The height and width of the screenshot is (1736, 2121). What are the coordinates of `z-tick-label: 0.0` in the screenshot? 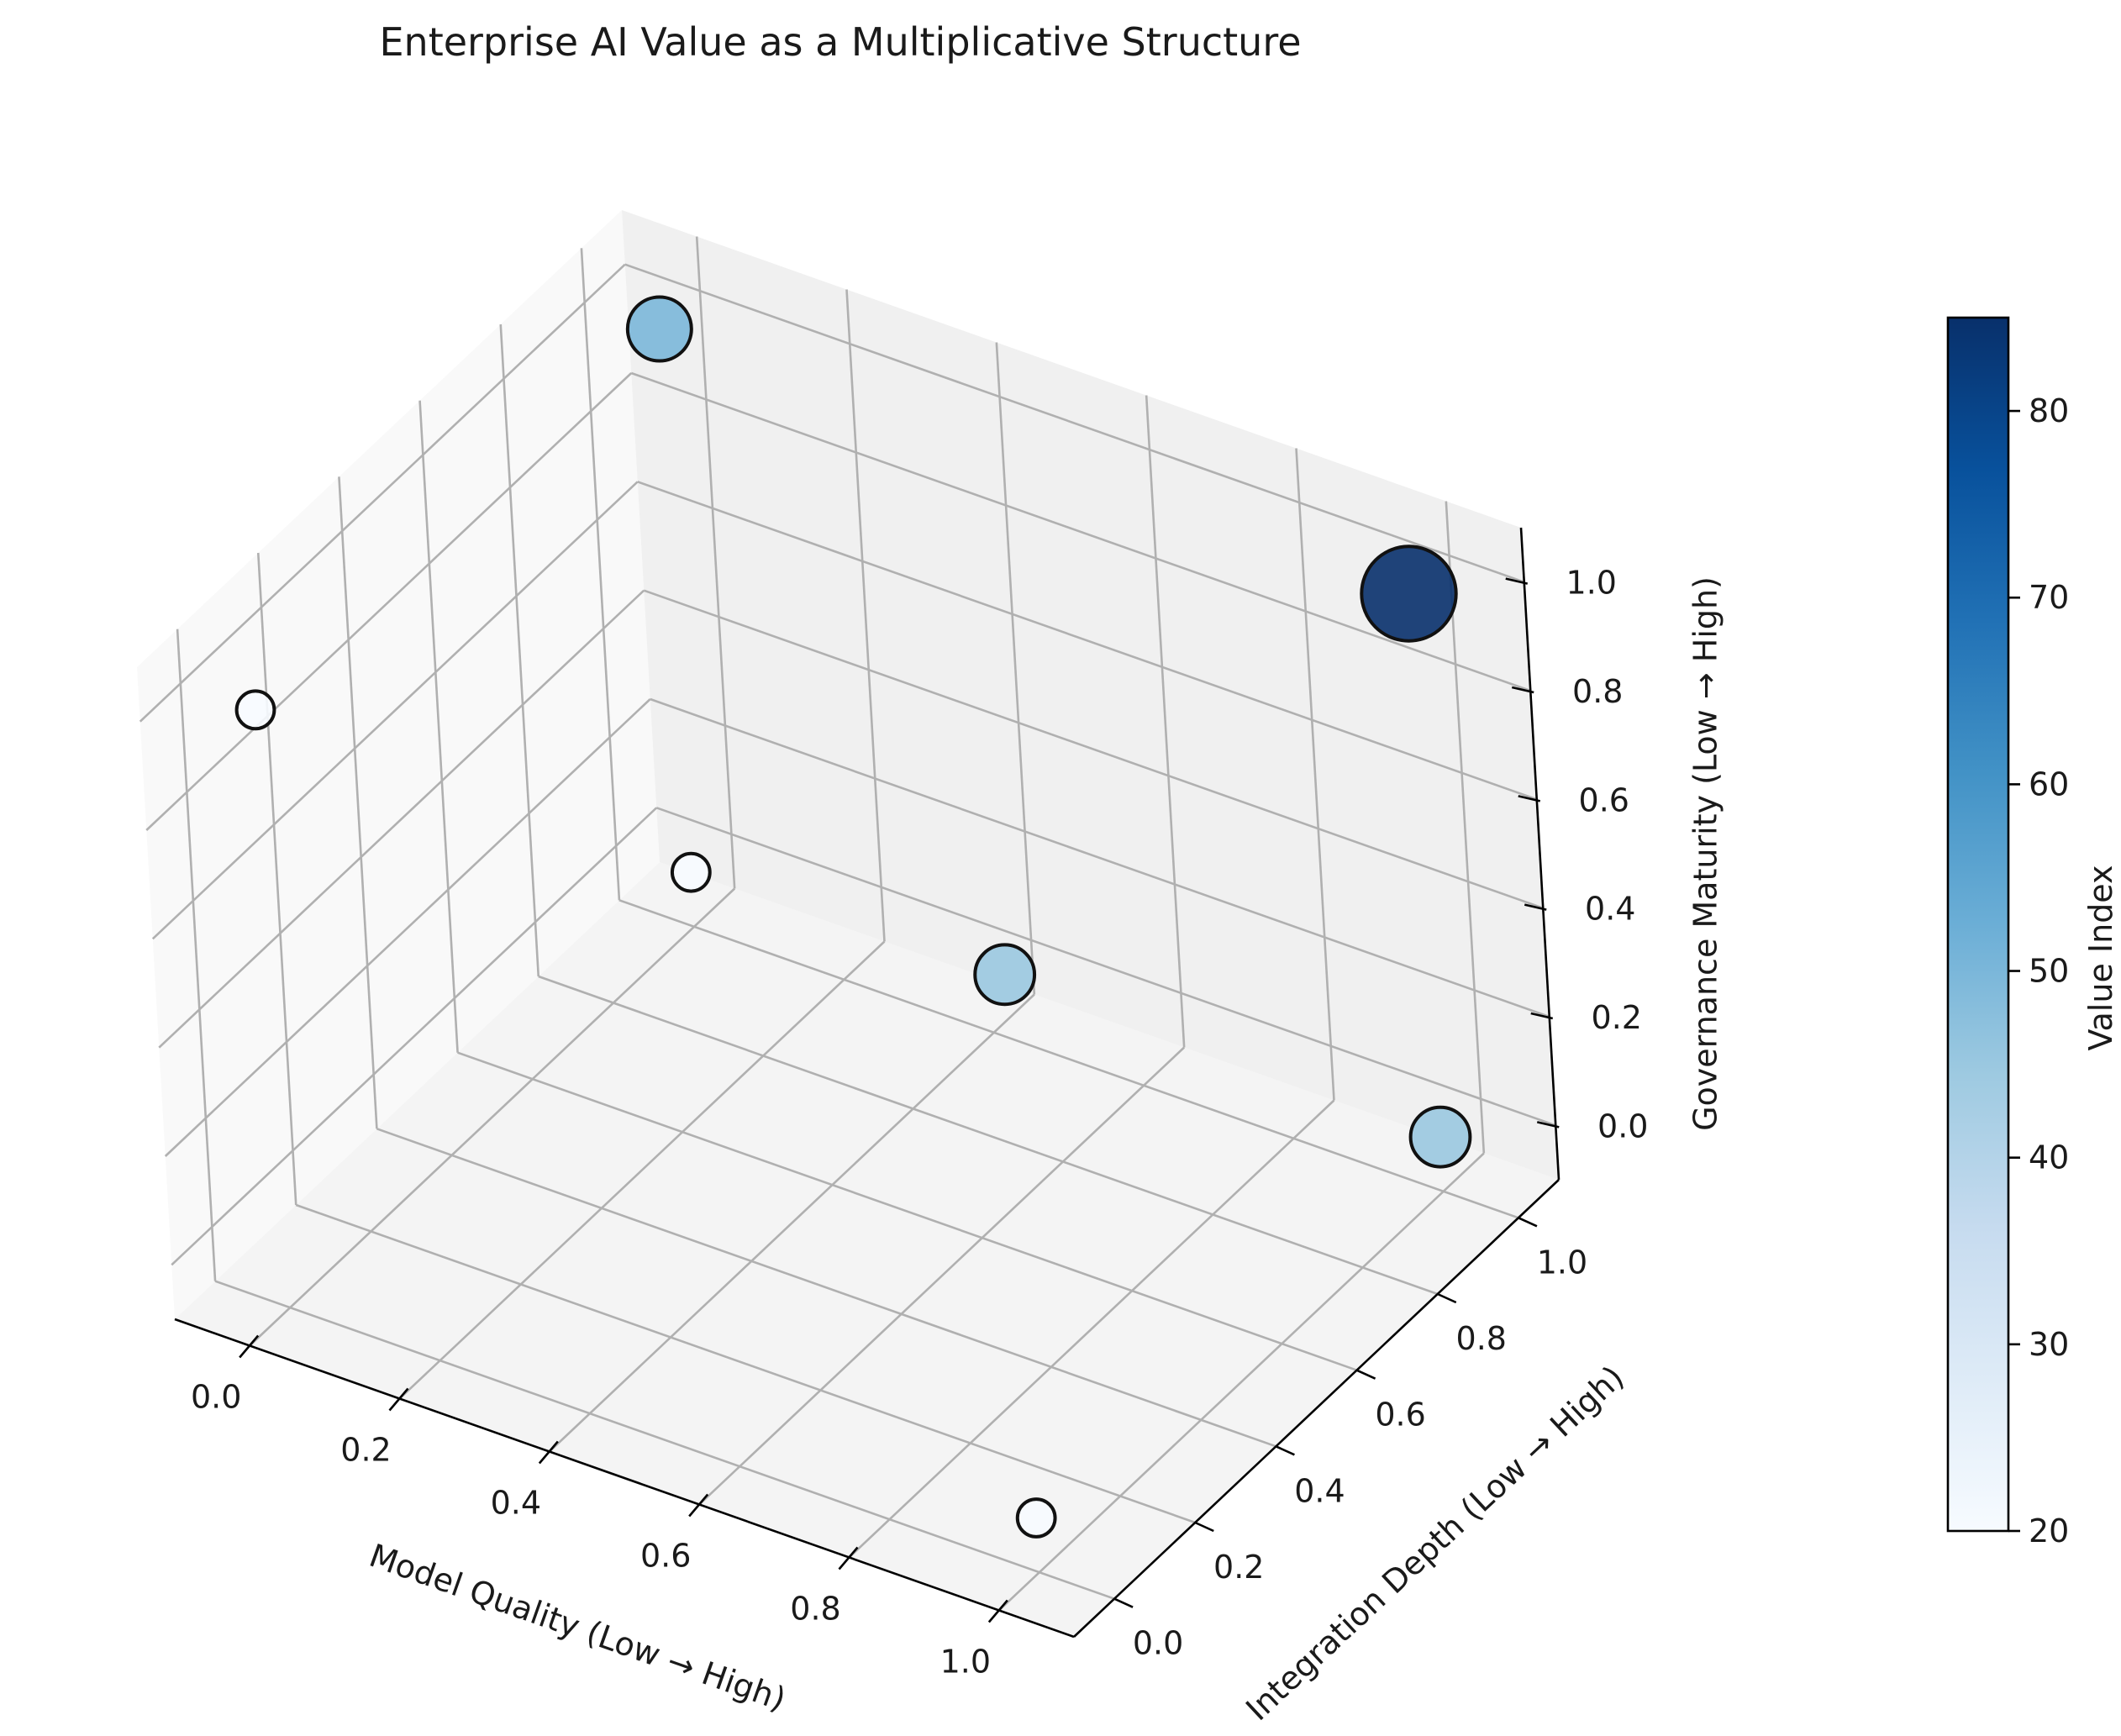 It's located at (1622, 1125).